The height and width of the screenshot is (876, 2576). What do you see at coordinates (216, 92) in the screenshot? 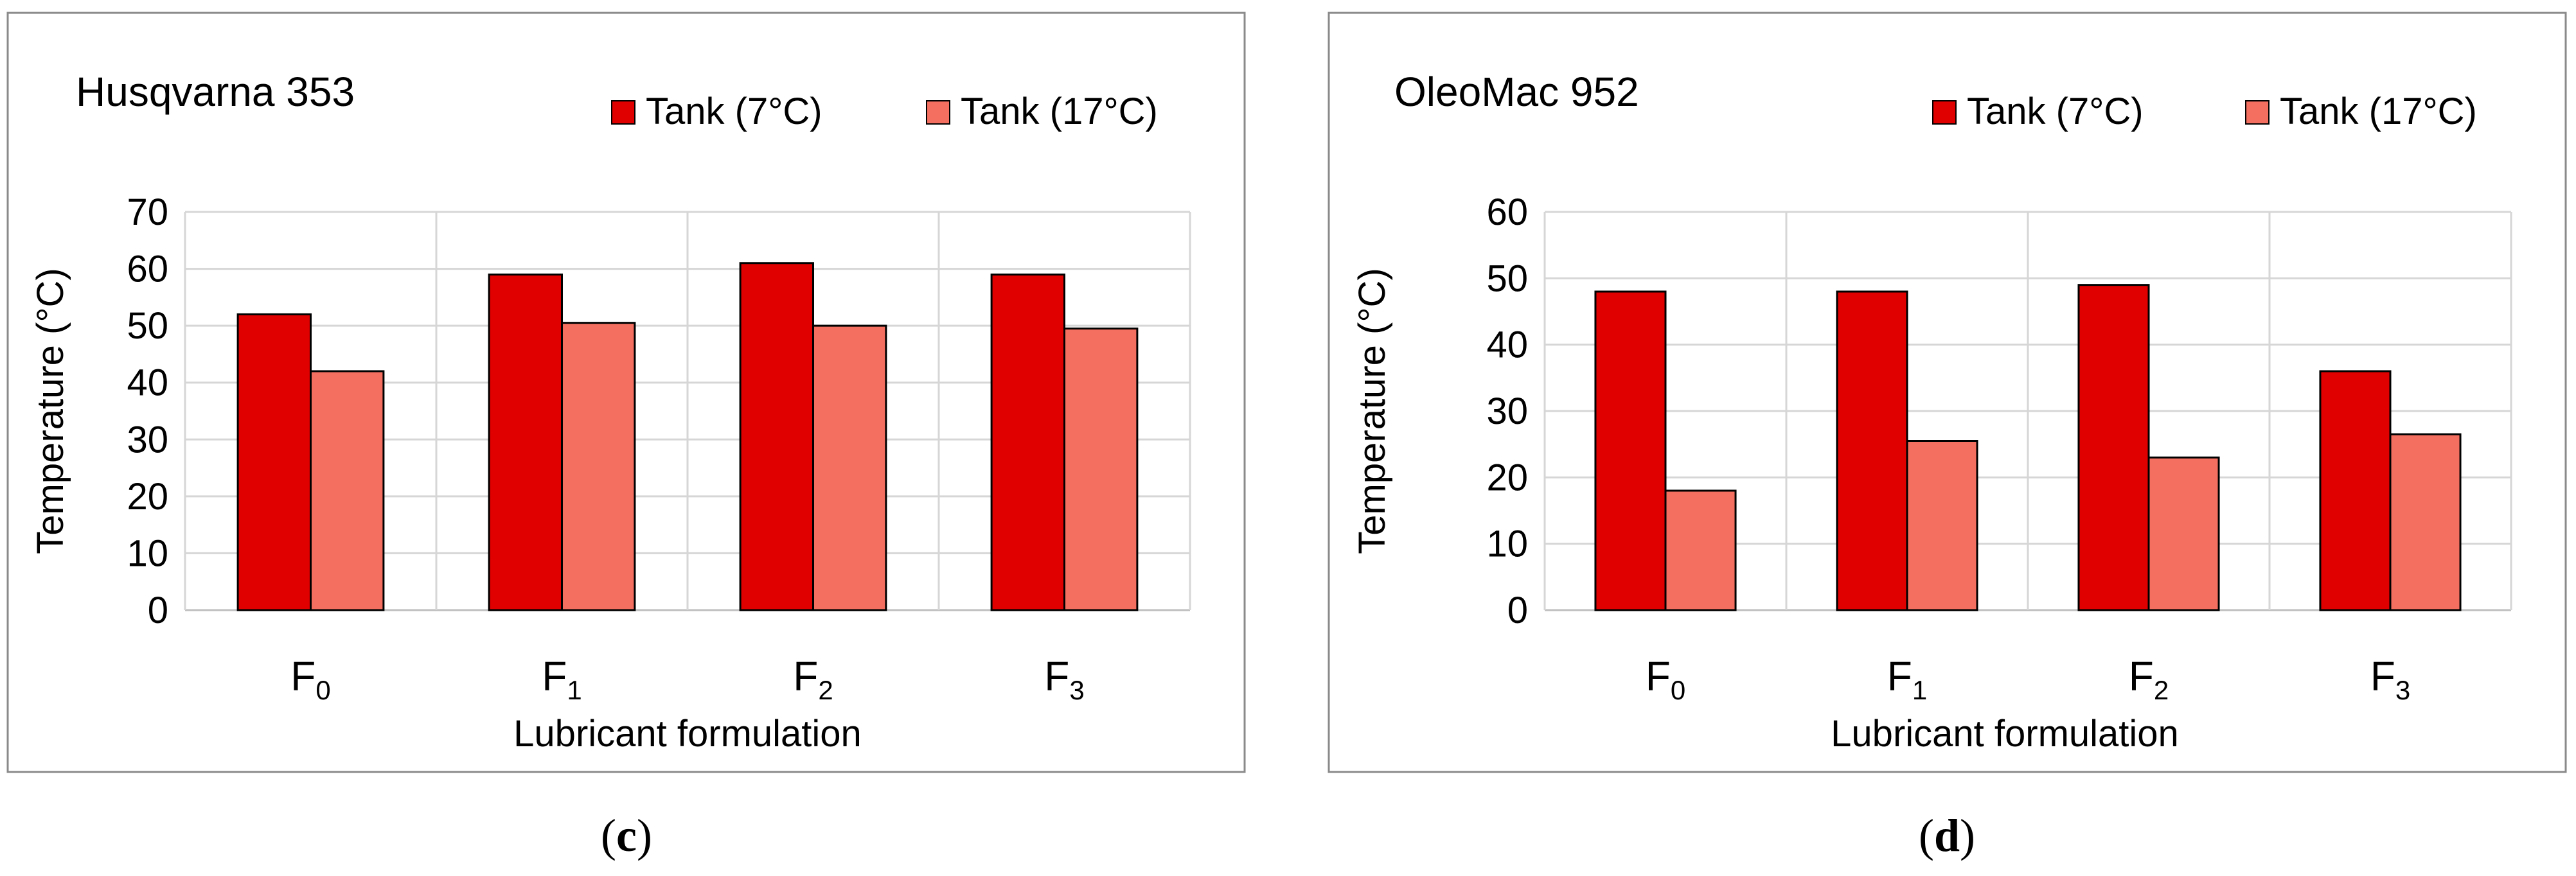
I see `chart-title: Husqvarna 353` at bounding box center [216, 92].